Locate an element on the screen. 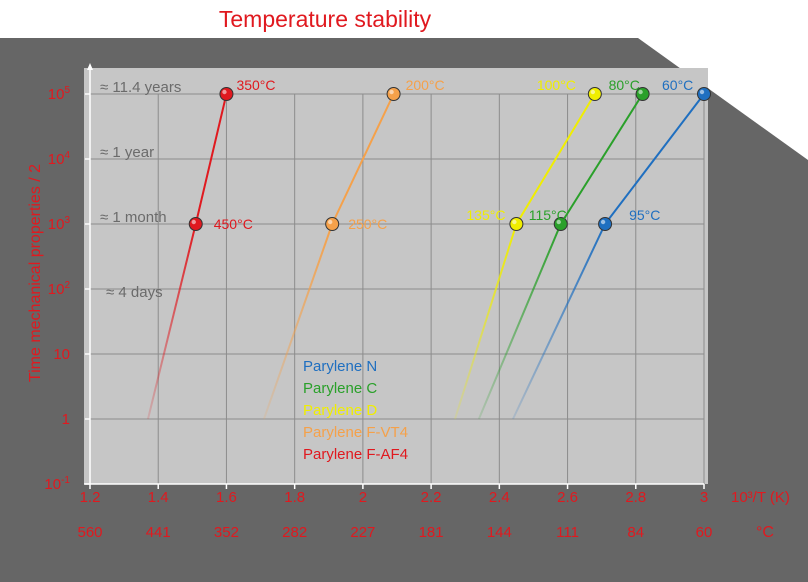  y-axis-arrow is located at coordinates (90, 66).